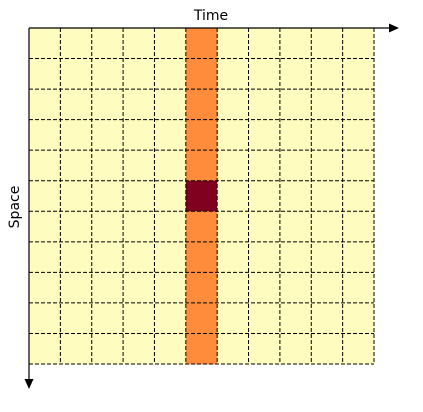 This screenshot has height=412, width=423. What do you see at coordinates (210, 16) in the screenshot?
I see `time-label: Time` at bounding box center [210, 16].